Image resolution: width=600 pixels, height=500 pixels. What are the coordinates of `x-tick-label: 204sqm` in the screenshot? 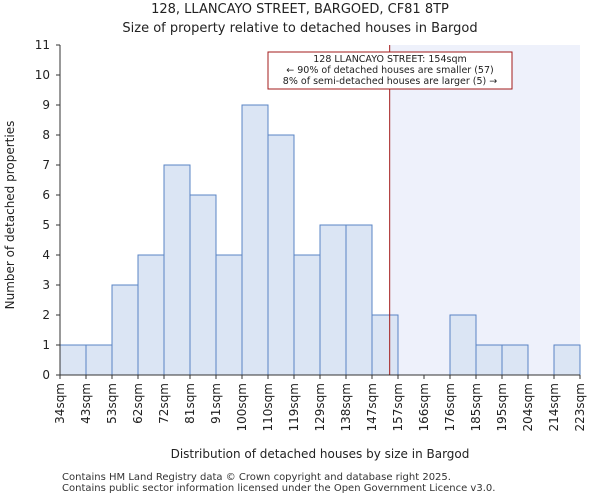 It's located at (528, 407).